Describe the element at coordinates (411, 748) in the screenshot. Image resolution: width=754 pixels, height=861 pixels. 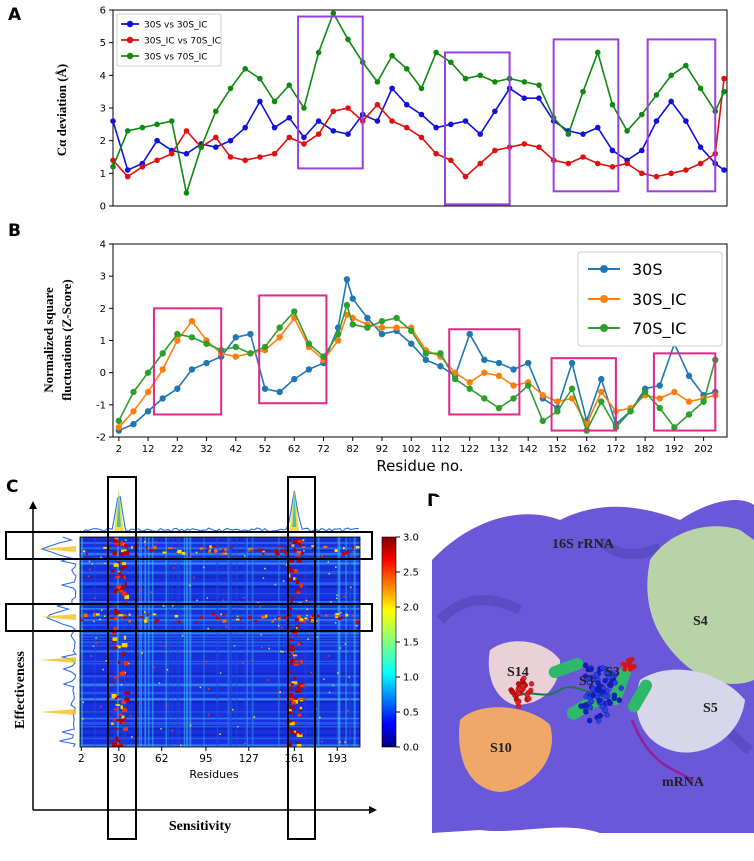
I see `colorbar-tick-label: 0.0` at that location.